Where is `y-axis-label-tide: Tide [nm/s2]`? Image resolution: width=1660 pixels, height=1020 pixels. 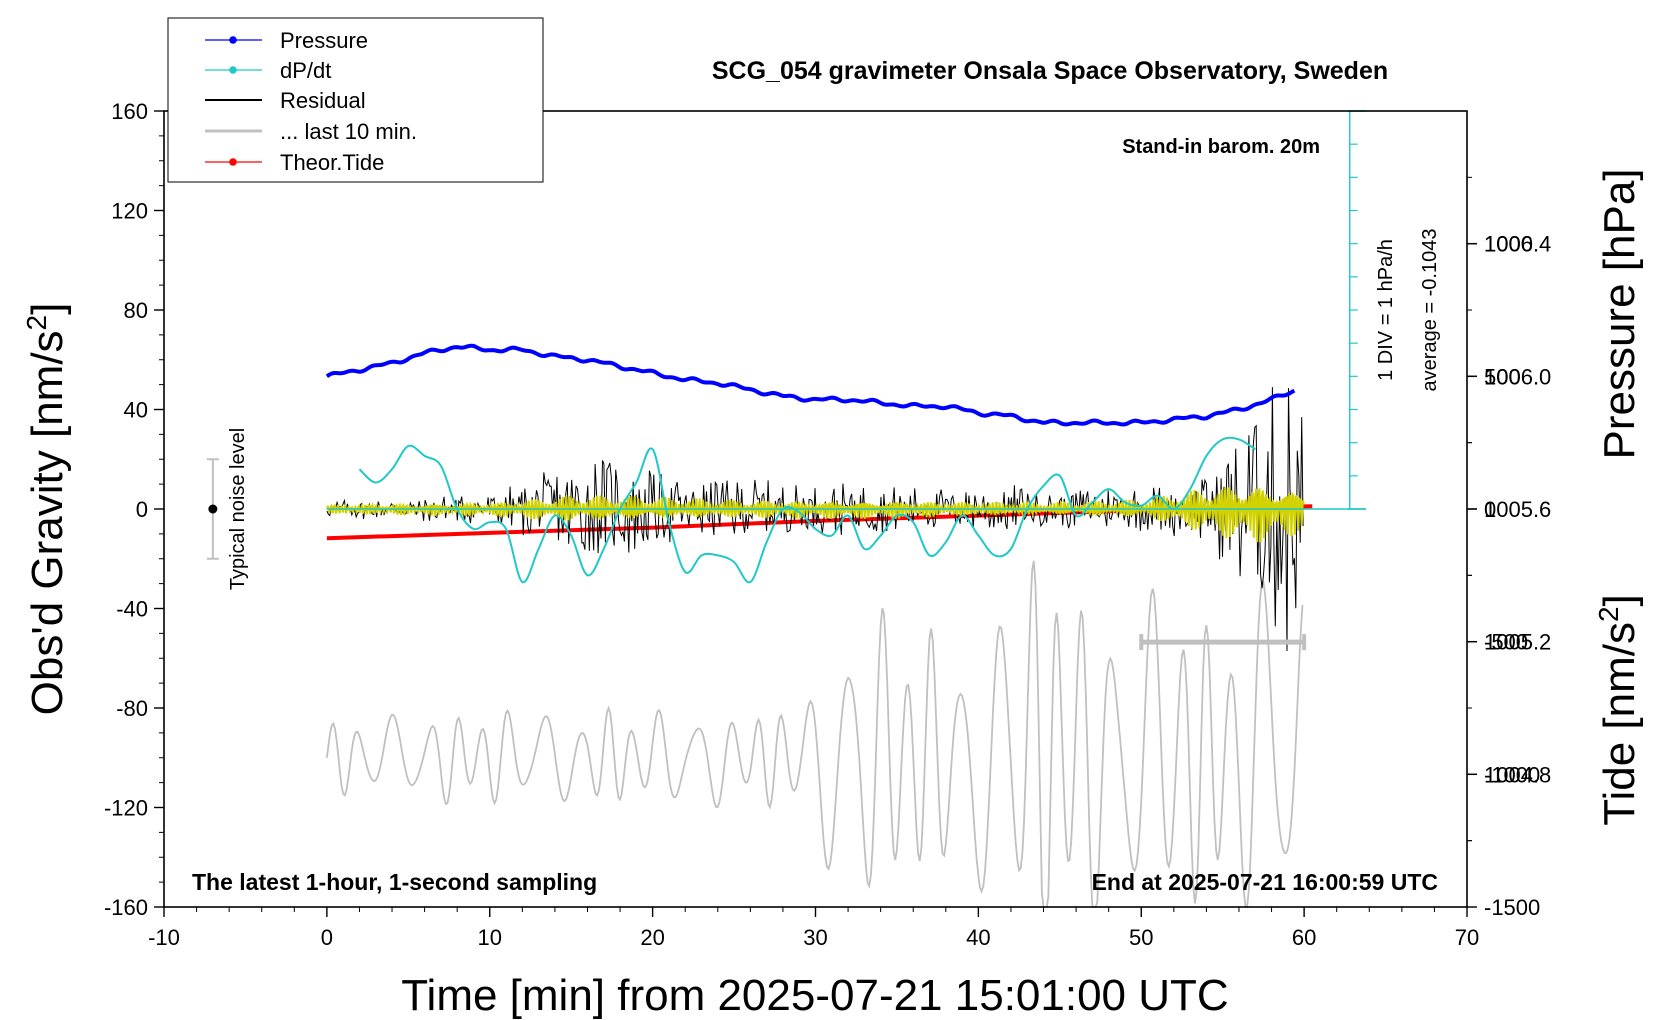
y-axis-label-tide: Tide [nm/s2] is located at coordinates (1618, 710).